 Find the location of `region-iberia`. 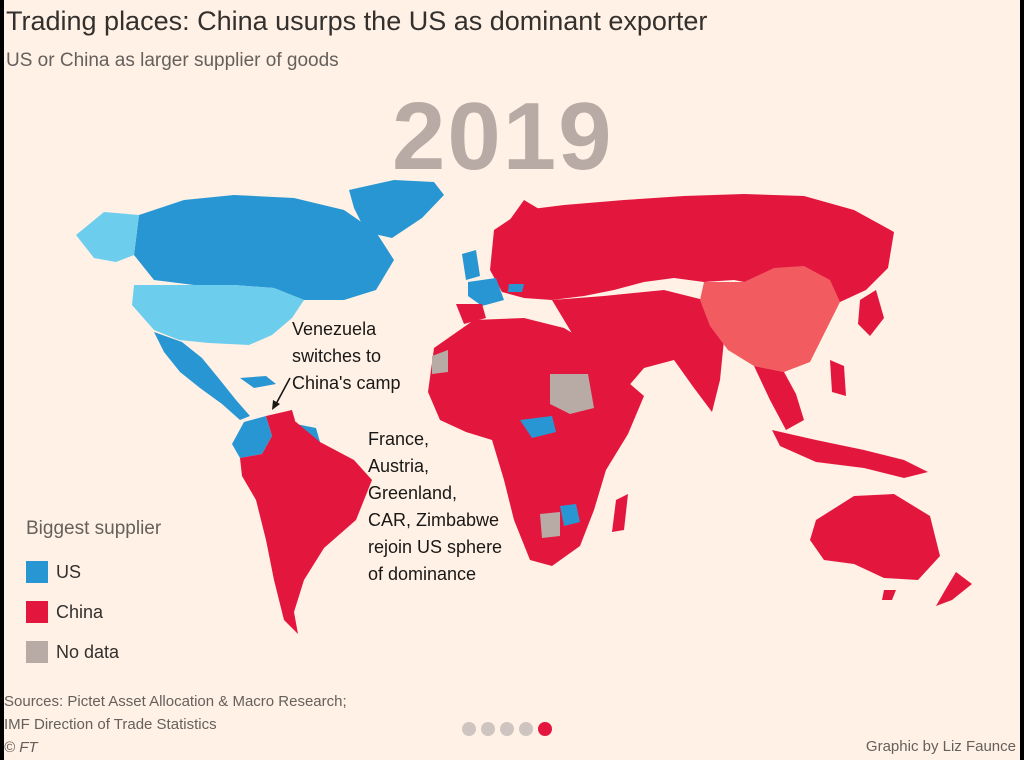

region-iberia is located at coordinates (471, 314).